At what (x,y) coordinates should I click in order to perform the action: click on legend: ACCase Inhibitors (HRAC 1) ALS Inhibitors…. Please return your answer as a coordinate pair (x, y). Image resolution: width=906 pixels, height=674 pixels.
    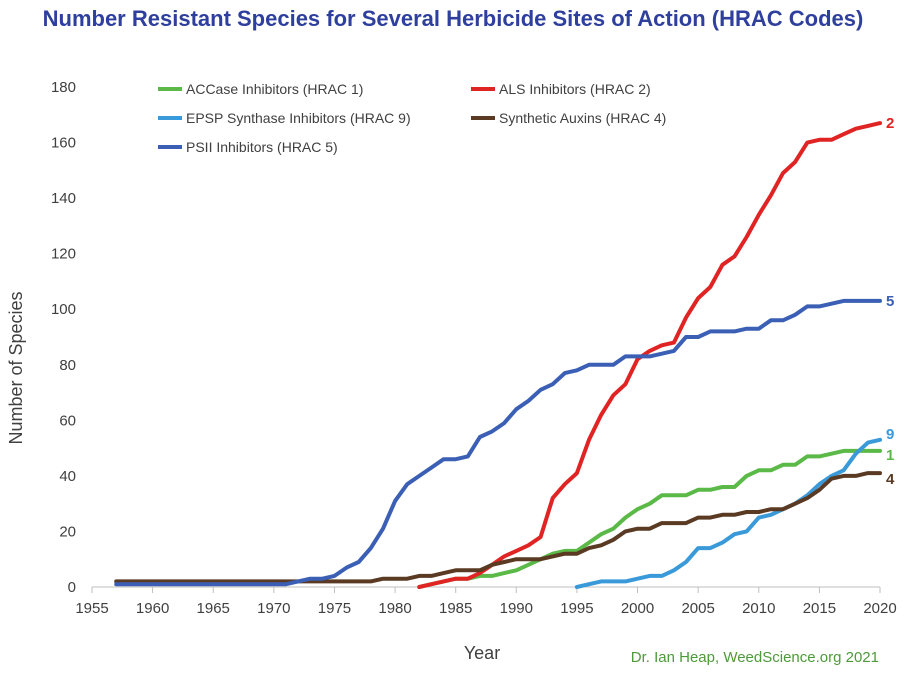
    Looking at the image, I should click on (412, 118).